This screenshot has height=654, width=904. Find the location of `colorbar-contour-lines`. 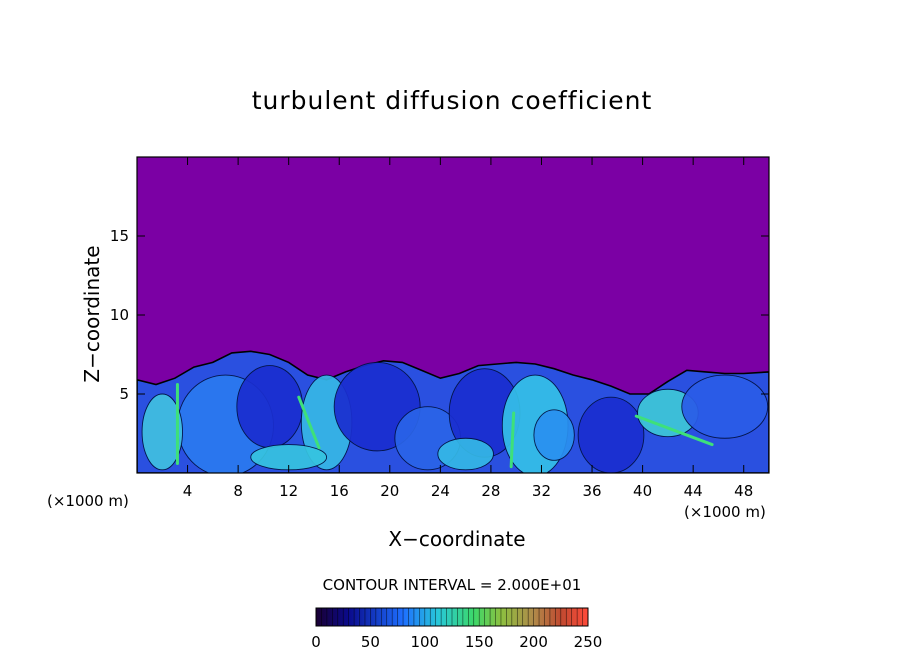

colorbar-contour-lines is located at coordinates (452, 617).